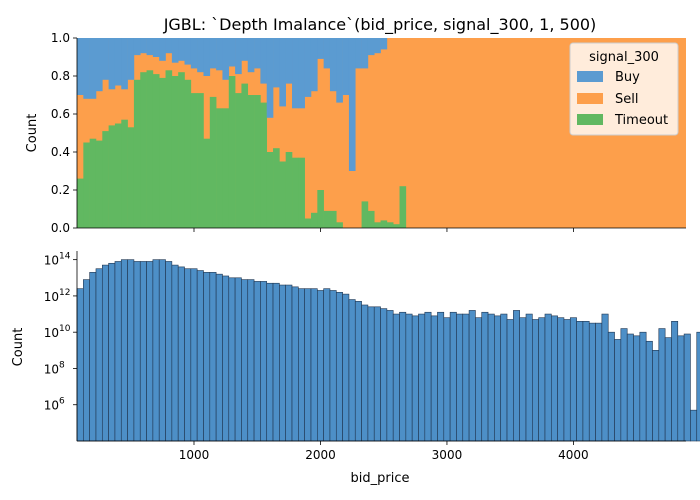 This screenshot has width=700, height=500. What do you see at coordinates (60, 228) in the screenshot?
I see `top-y-tick-label: 0.0` at bounding box center [60, 228].